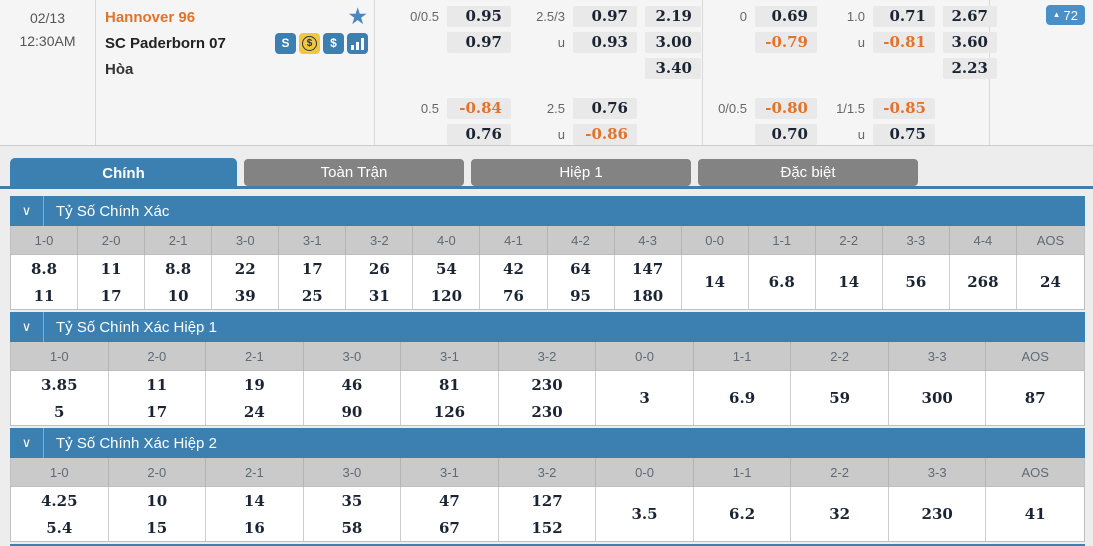  What do you see at coordinates (514, 268) in the screenshot?
I see `odds-value: 42` at bounding box center [514, 268].